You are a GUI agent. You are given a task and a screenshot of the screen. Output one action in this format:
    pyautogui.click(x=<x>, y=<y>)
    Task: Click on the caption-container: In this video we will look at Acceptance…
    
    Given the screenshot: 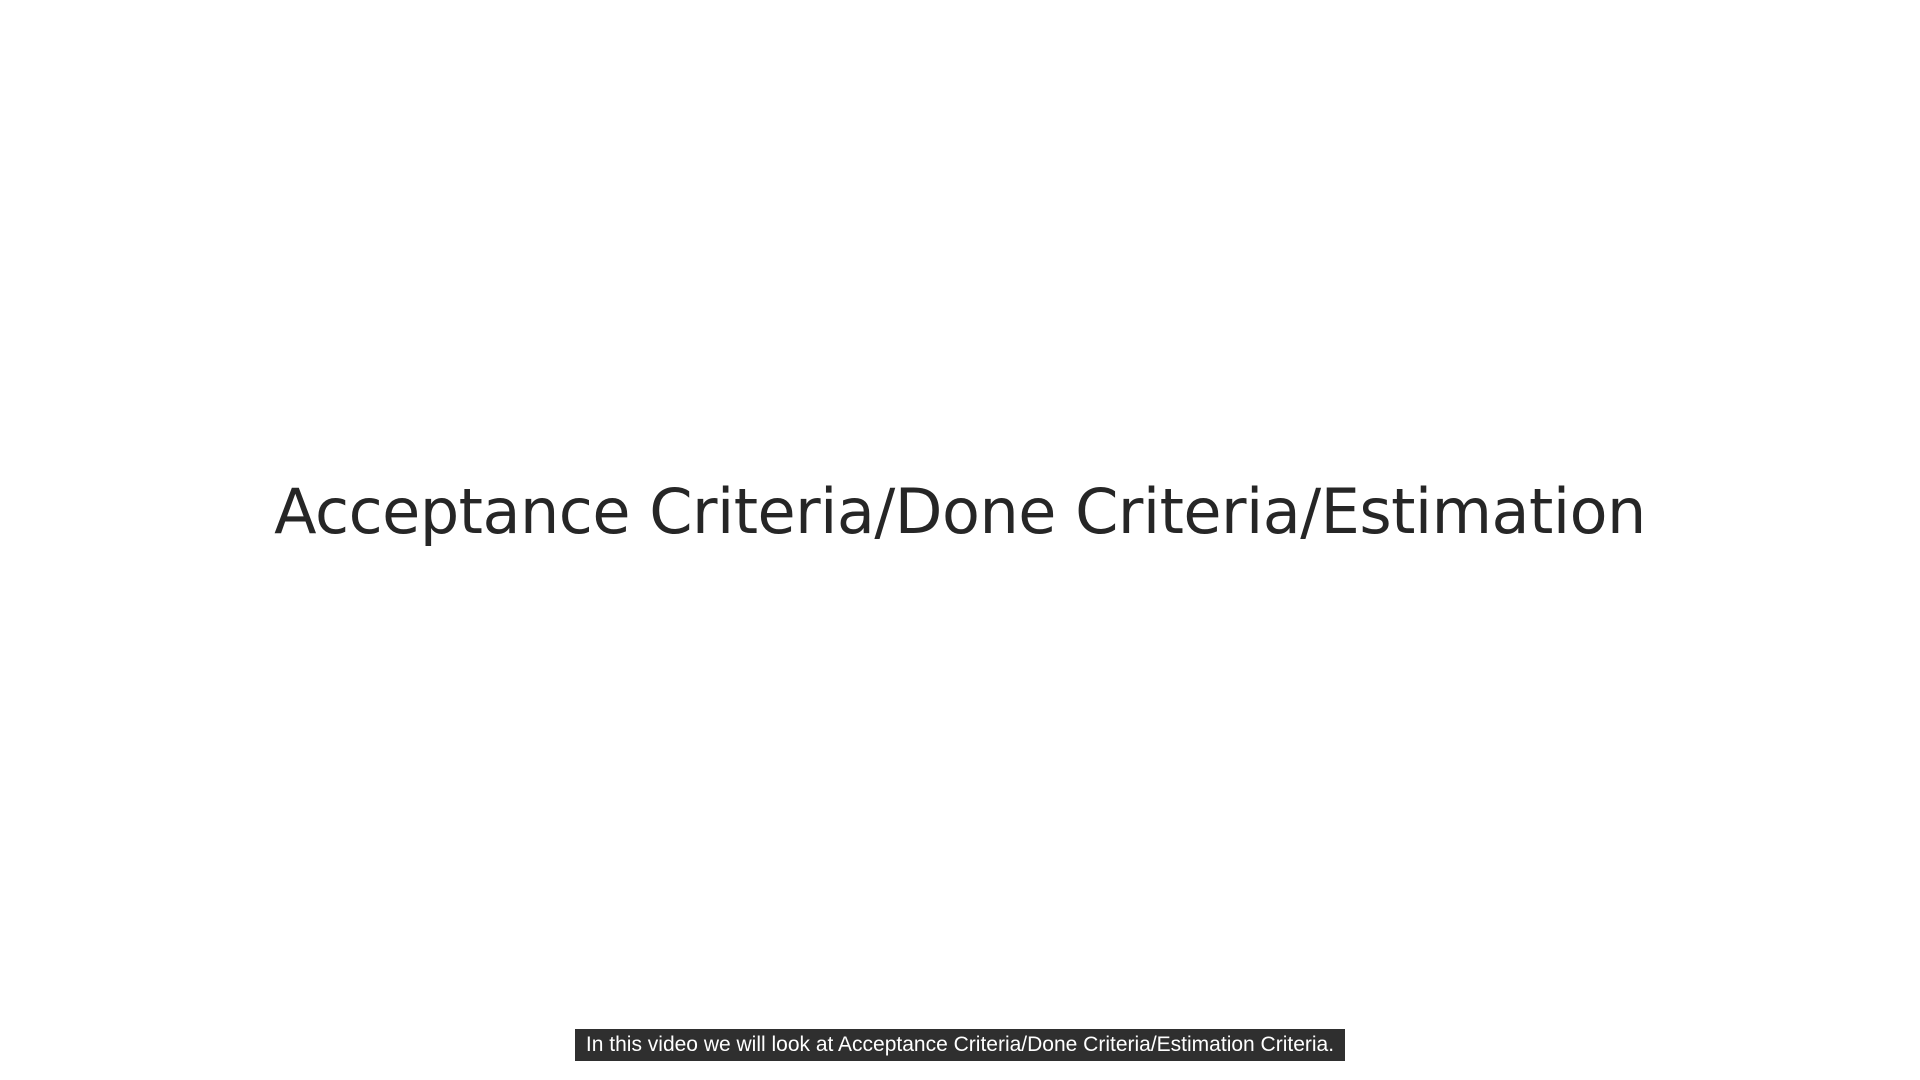 What is the action you would take?
    pyautogui.click(x=960, y=1045)
    